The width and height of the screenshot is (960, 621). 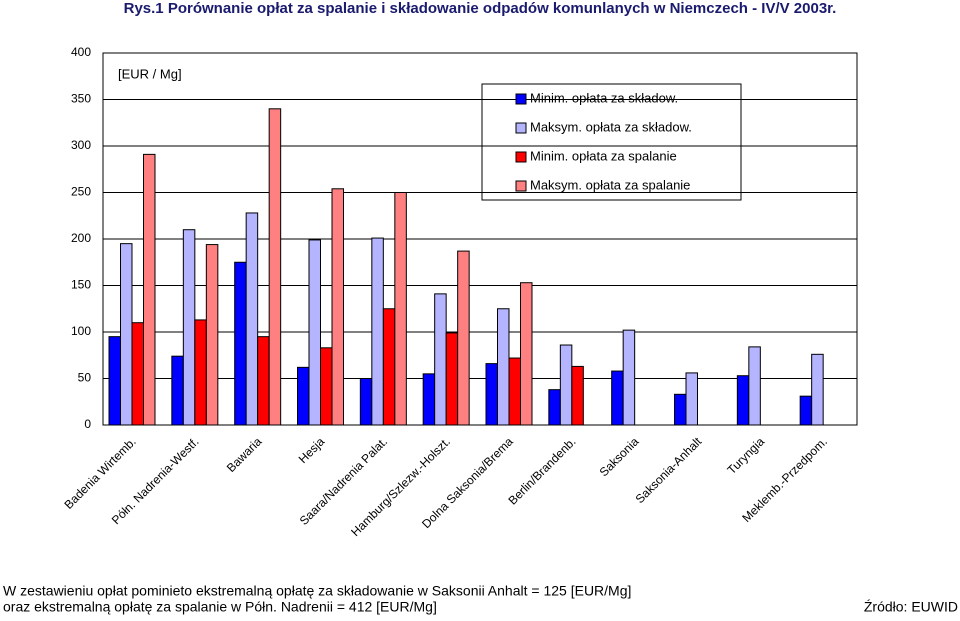 What do you see at coordinates (81, 145) in the screenshot?
I see `y-tick-label: 300` at bounding box center [81, 145].